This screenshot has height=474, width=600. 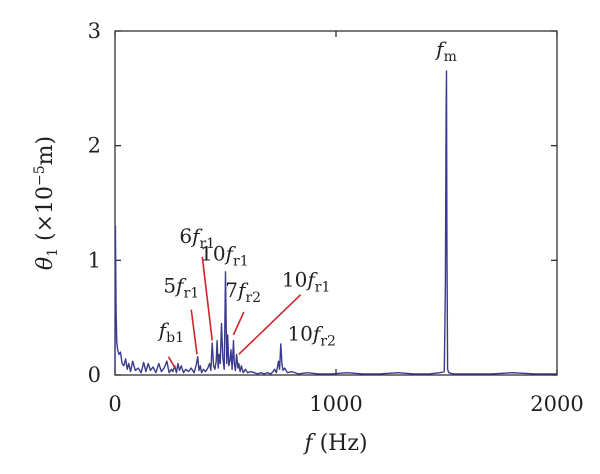 I want to click on annotation-10fr2: 10fr2, so click(x=311, y=336).